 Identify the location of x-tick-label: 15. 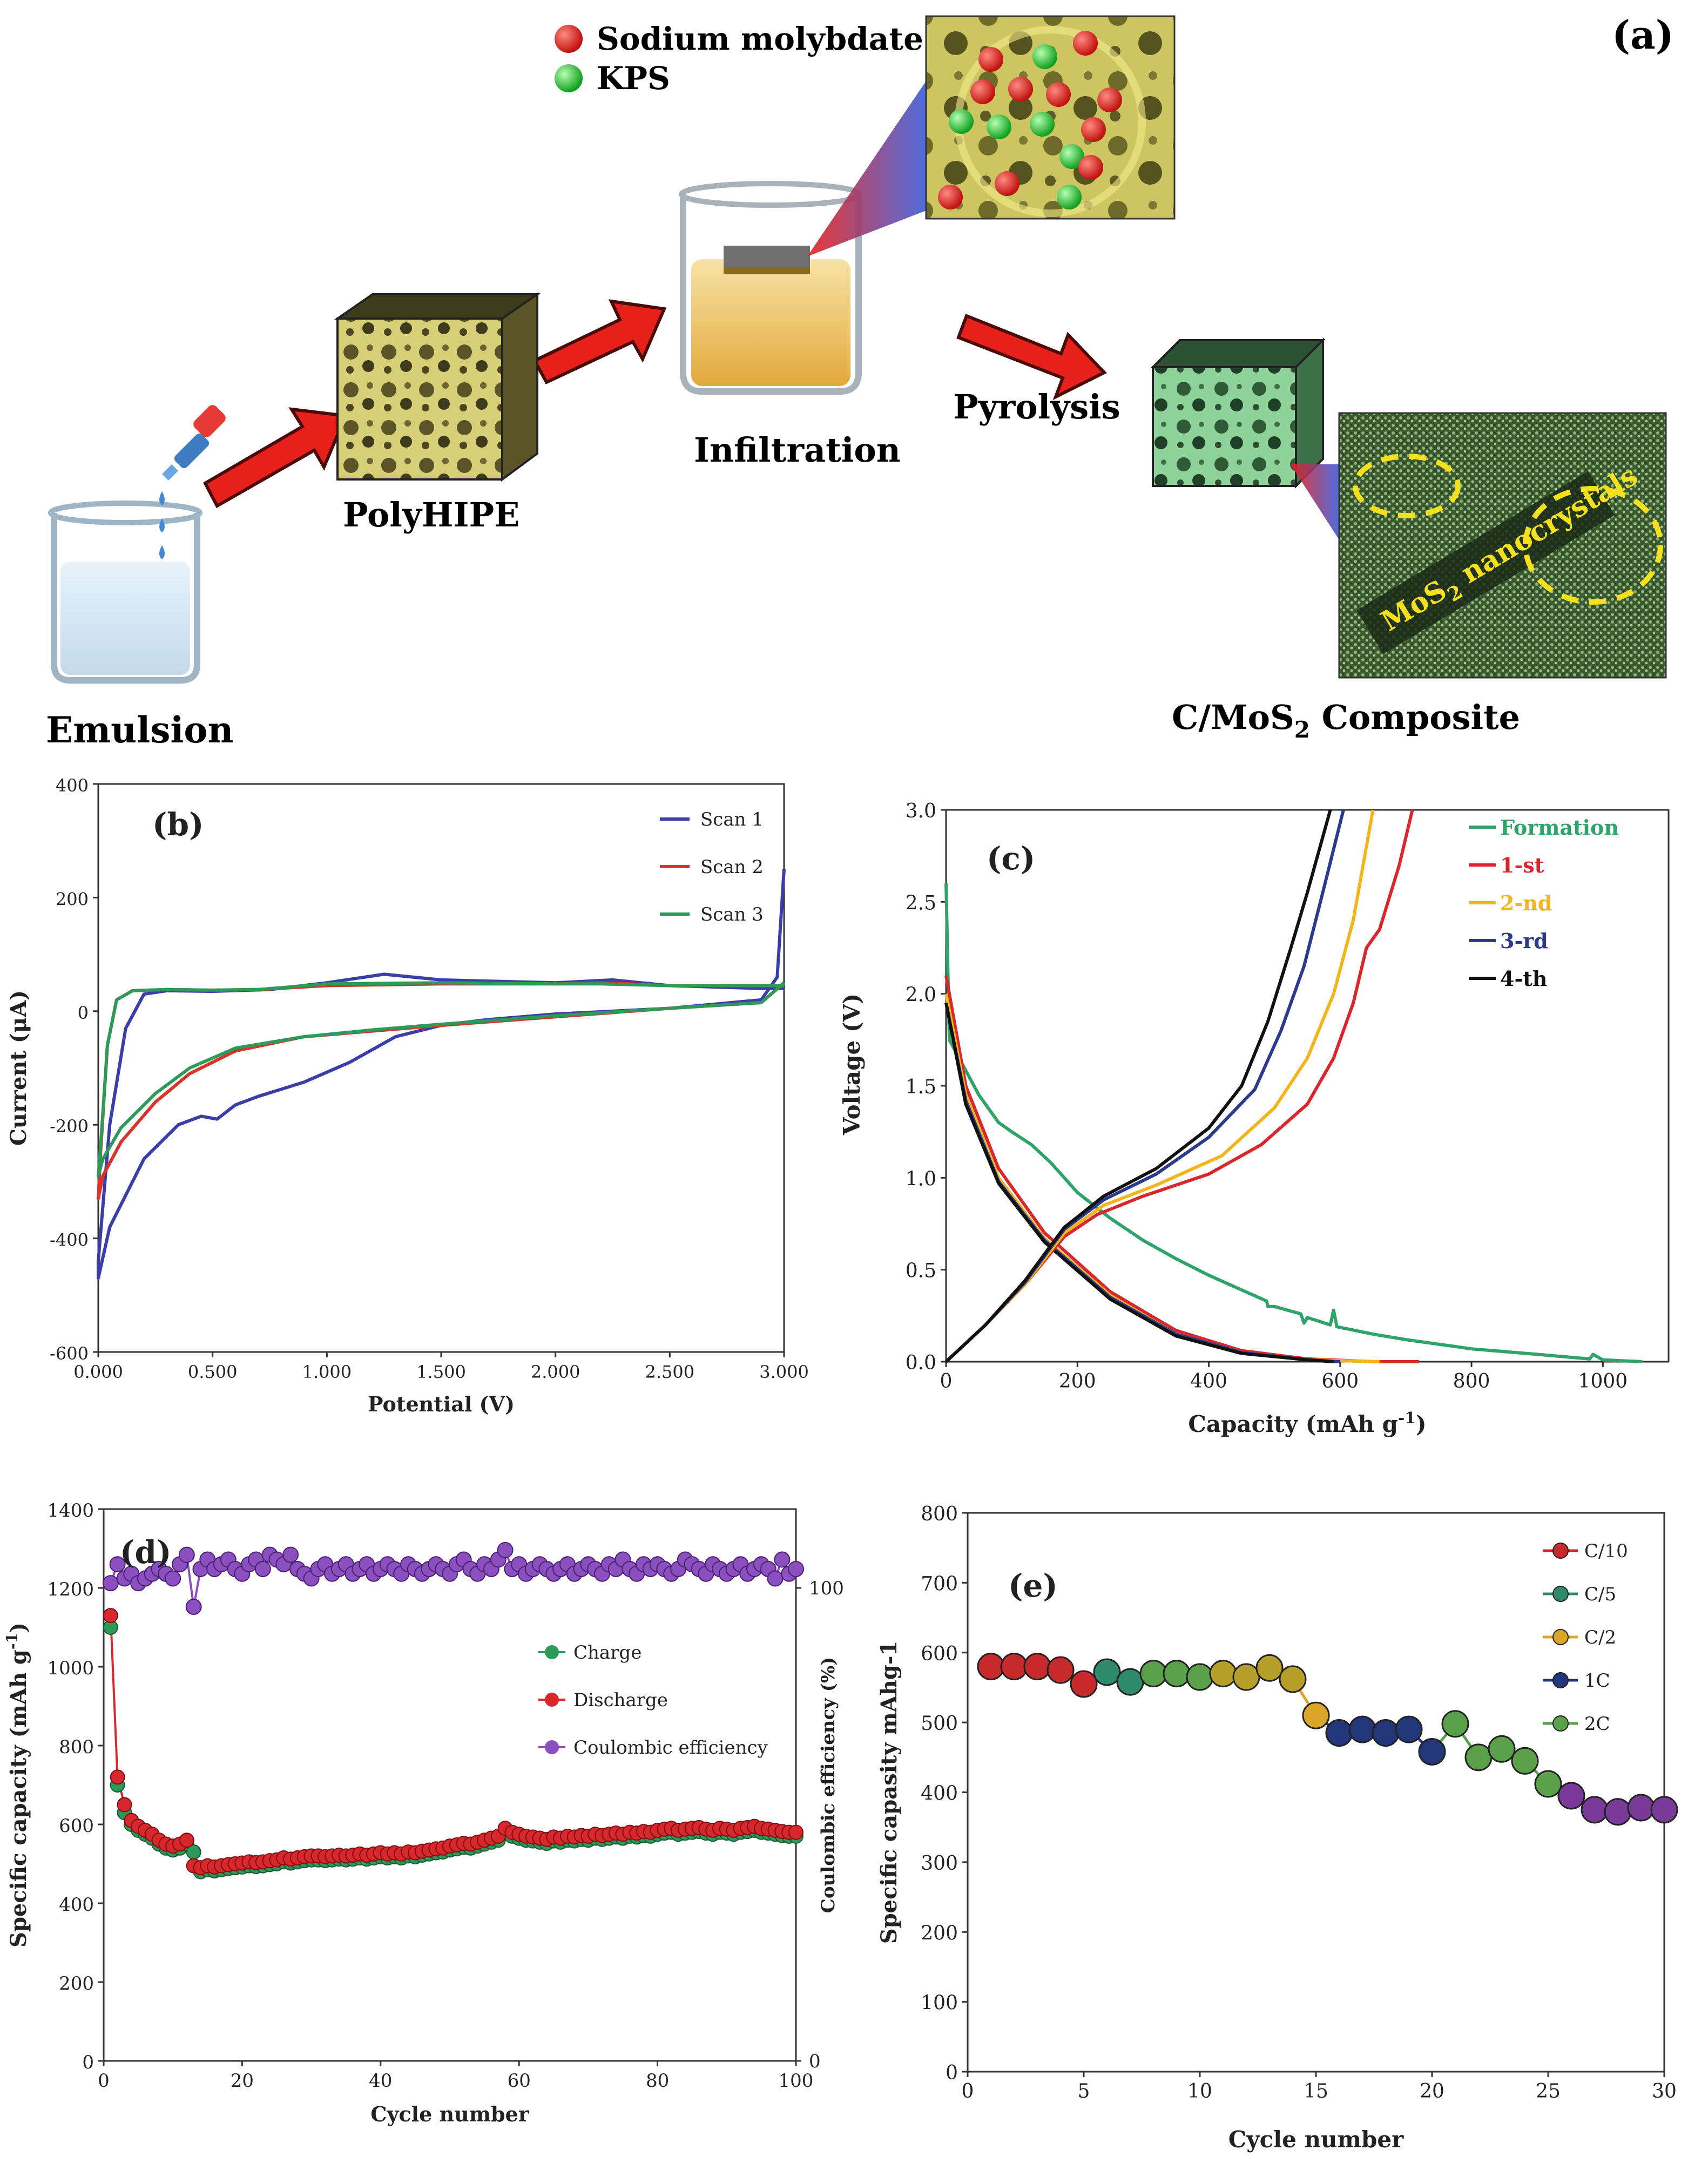
(1316, 2091).